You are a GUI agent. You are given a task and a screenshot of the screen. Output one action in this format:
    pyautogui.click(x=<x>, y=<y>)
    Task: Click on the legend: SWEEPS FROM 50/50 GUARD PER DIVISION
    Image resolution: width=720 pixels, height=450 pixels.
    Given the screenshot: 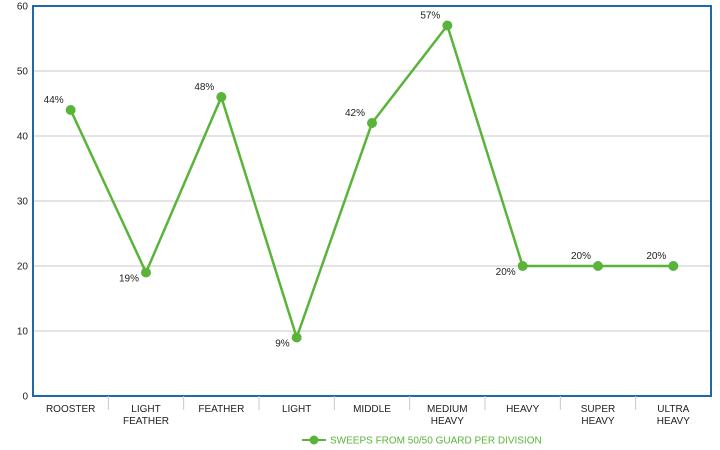 What is the action you would take?
    pyautogui.click(x=422, y=441)
    